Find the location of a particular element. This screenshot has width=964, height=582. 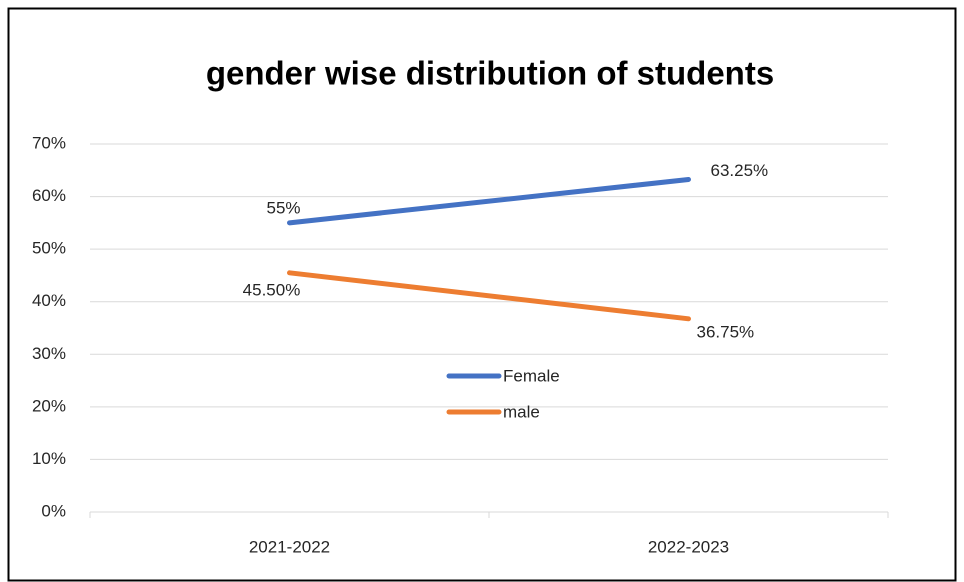

y-tick-label: 60% is located at coordinates (49, 195).